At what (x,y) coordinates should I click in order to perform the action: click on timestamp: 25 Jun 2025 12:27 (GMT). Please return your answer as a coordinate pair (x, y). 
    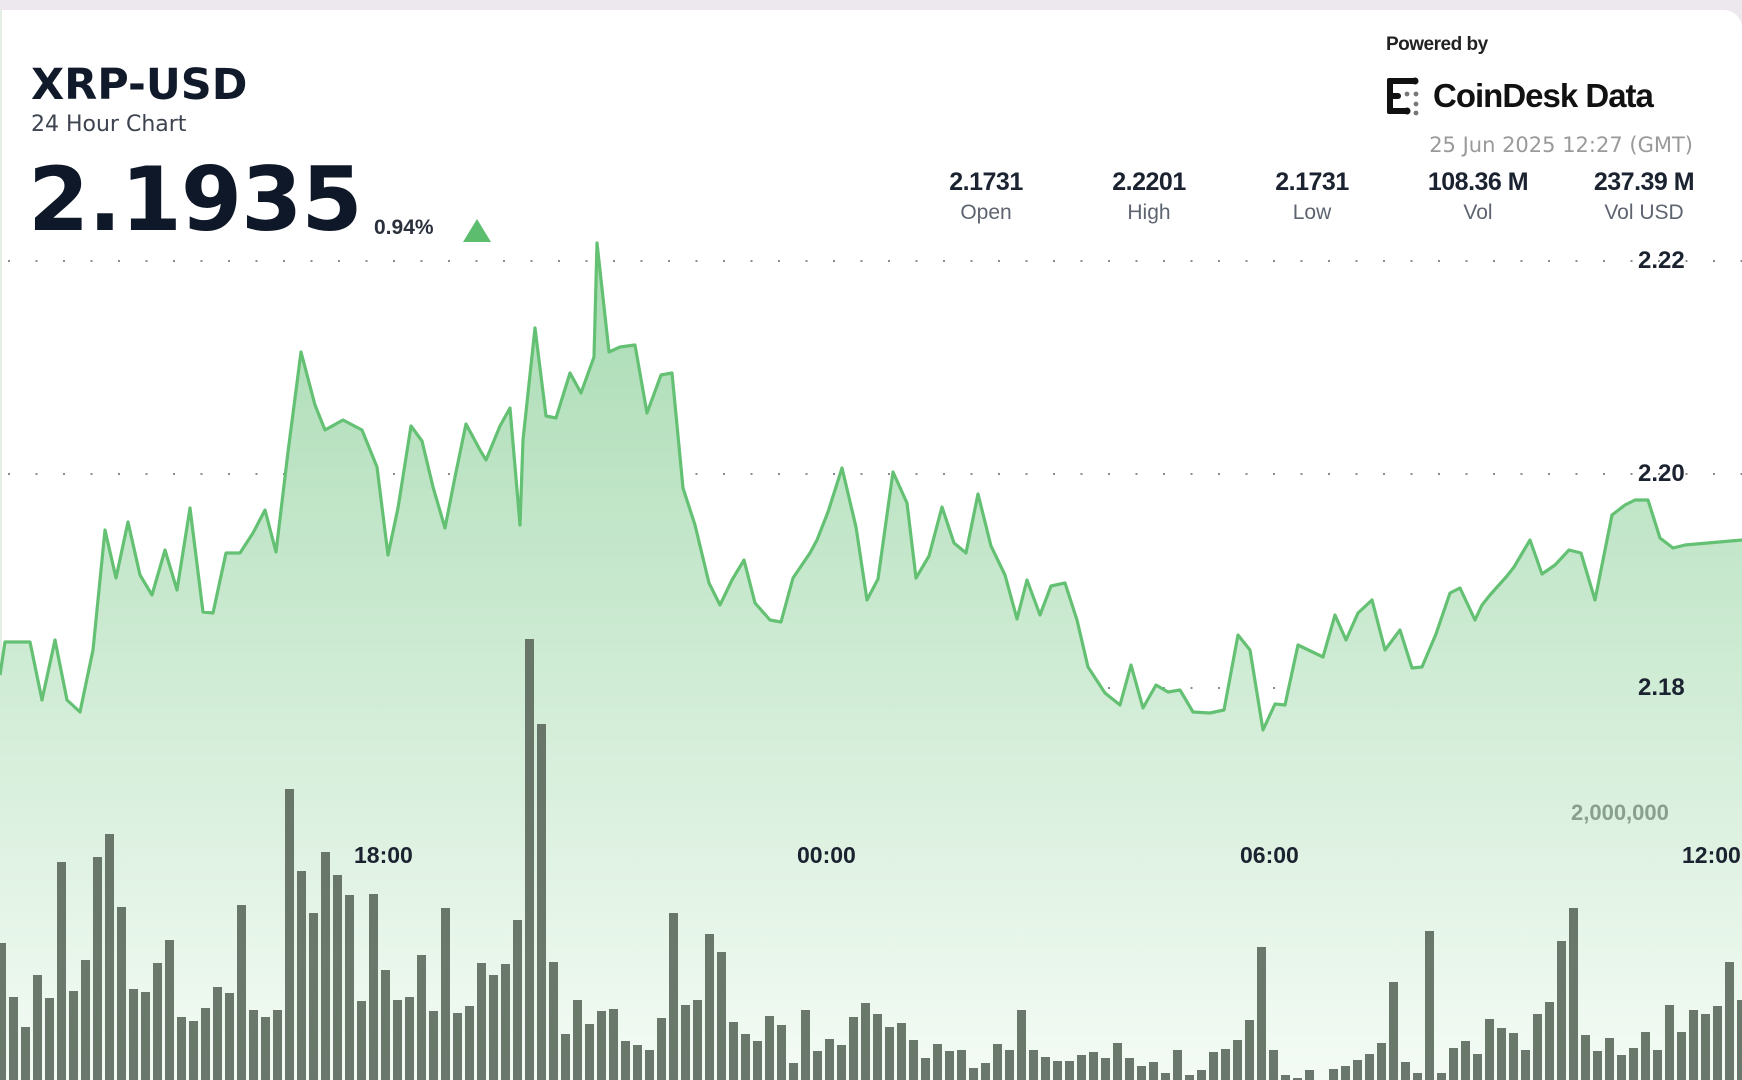
    Looking at the image, I should click on (1561, 145).